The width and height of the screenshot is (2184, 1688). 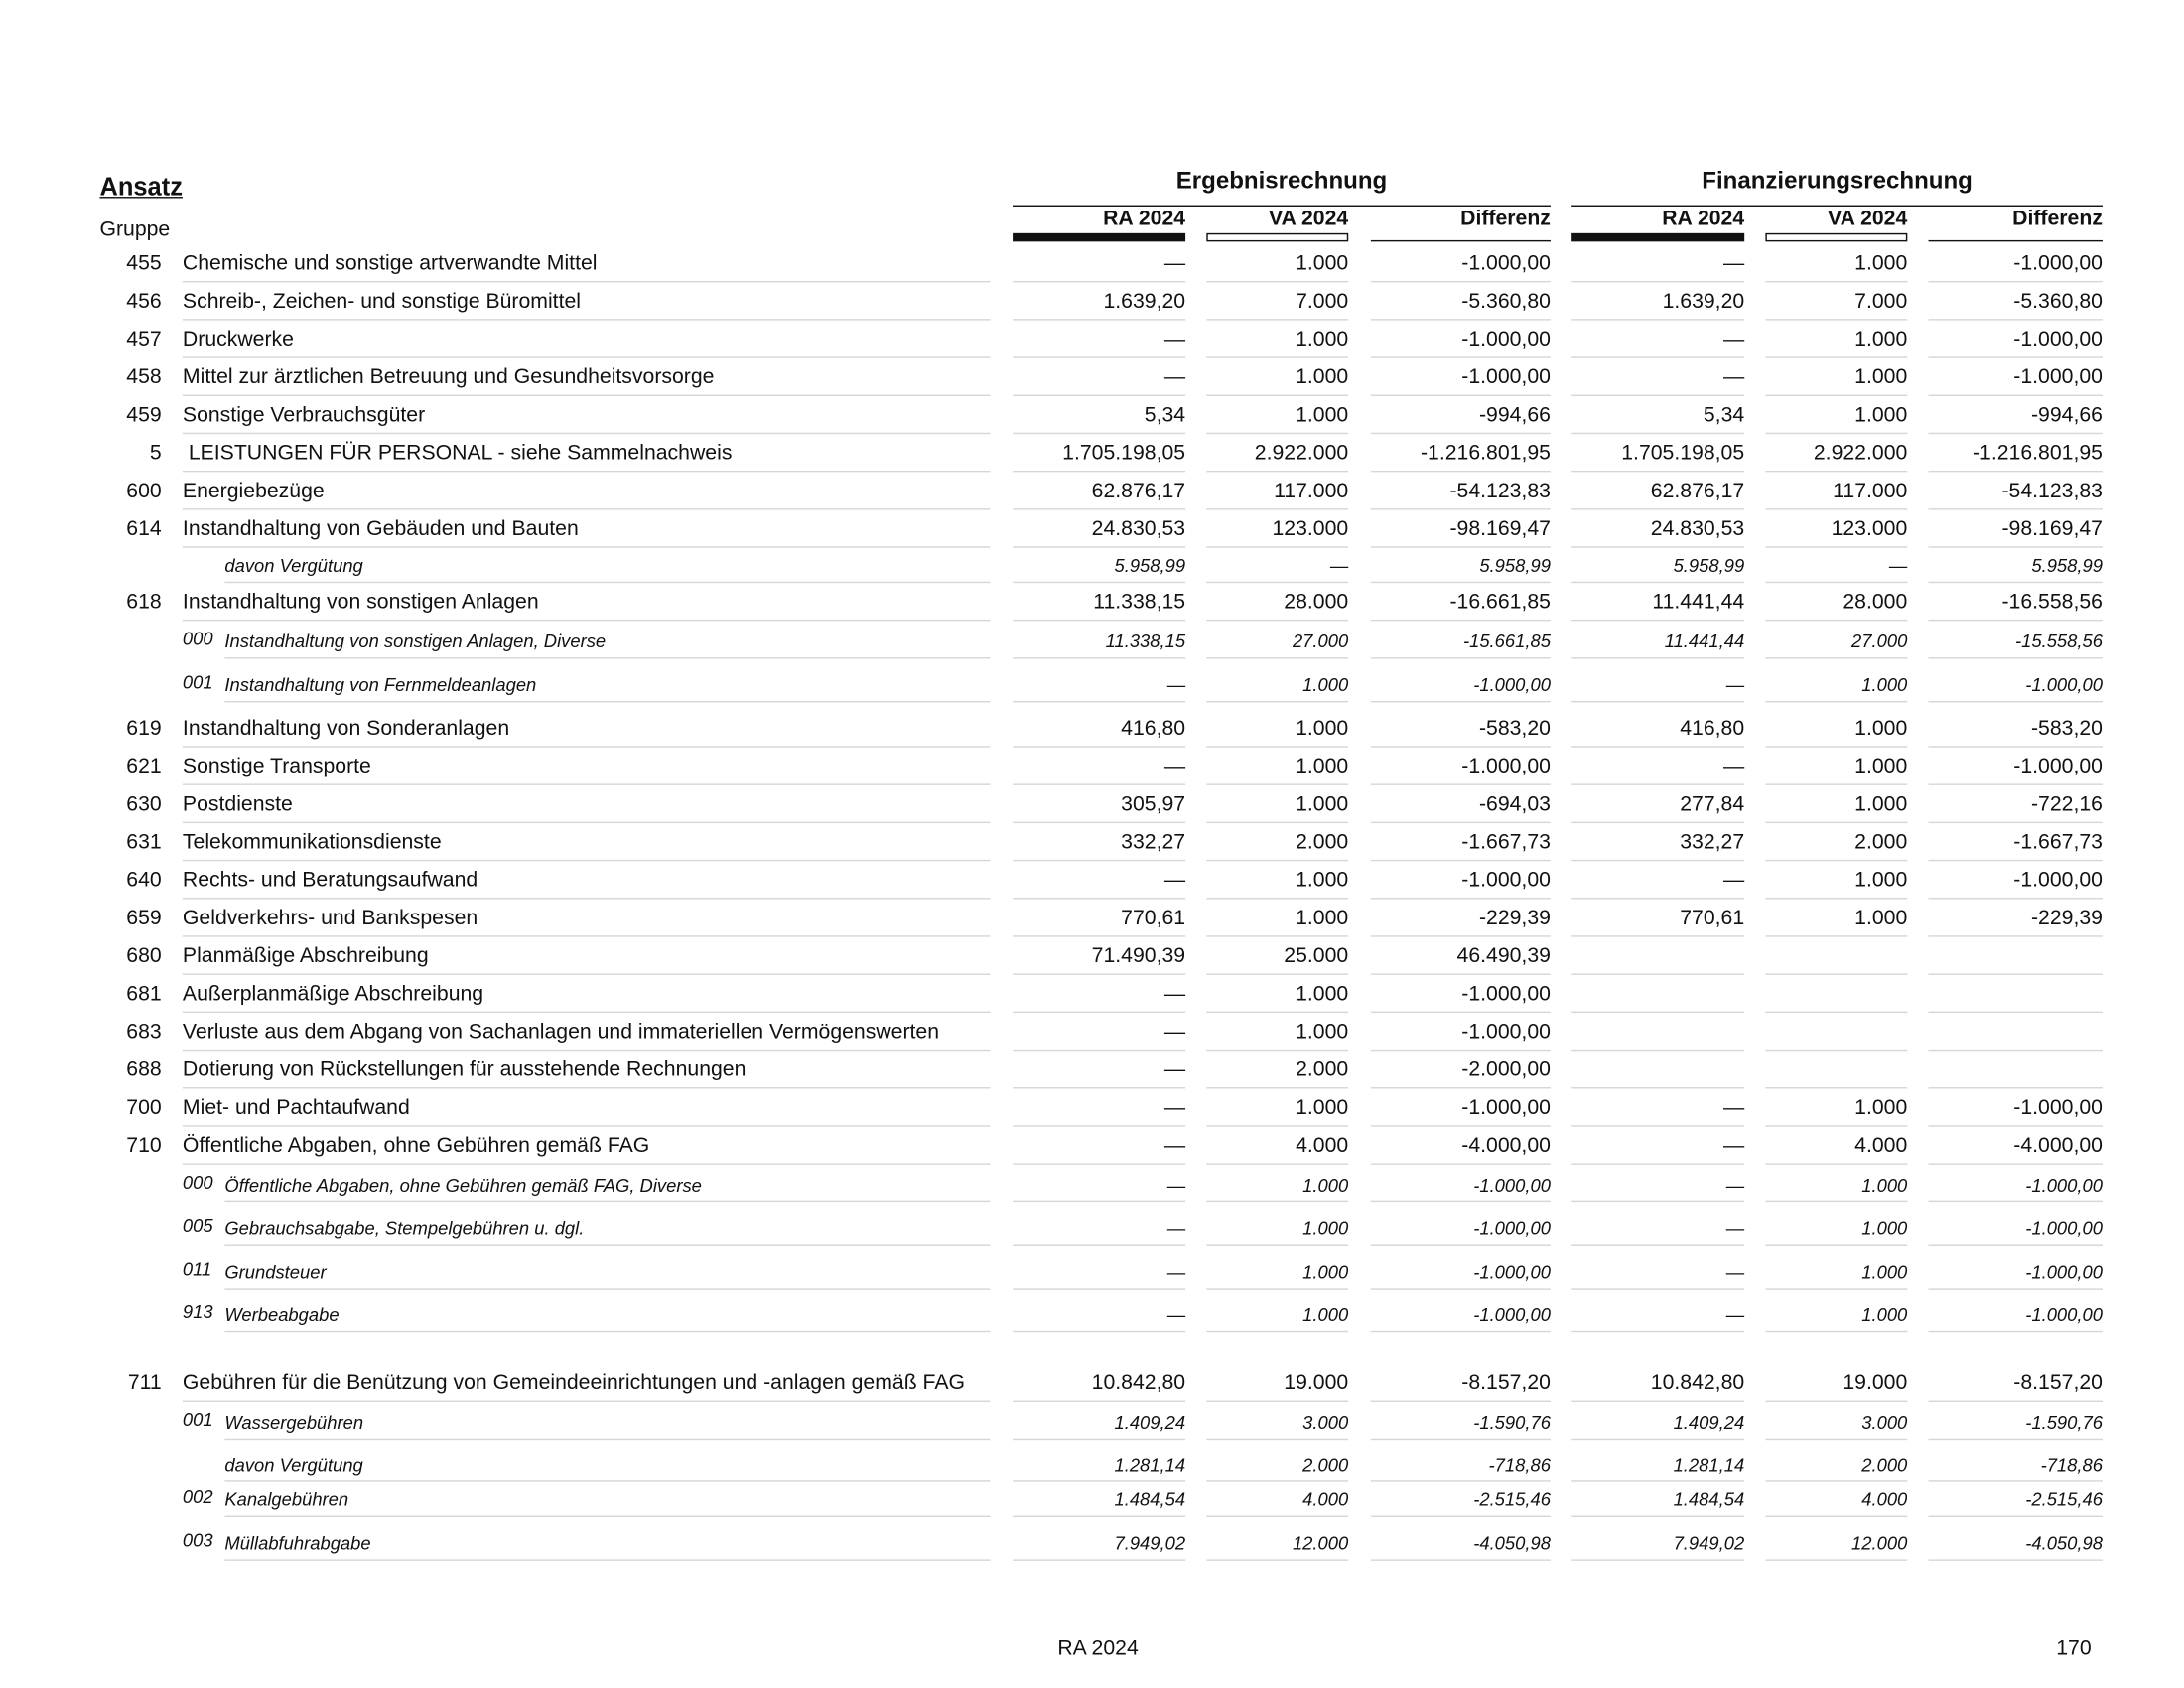 What do you see at coordinates (1697, 491) in the screenshot?
I see `cell-value: 62.876,17` at bounding box center [1697, 491].